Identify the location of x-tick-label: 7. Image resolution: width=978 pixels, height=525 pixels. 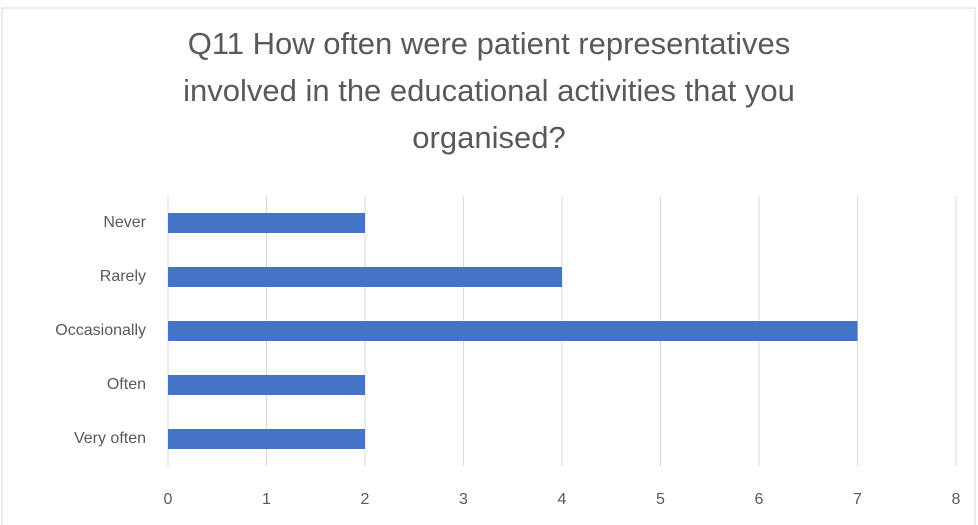
(857, 499).